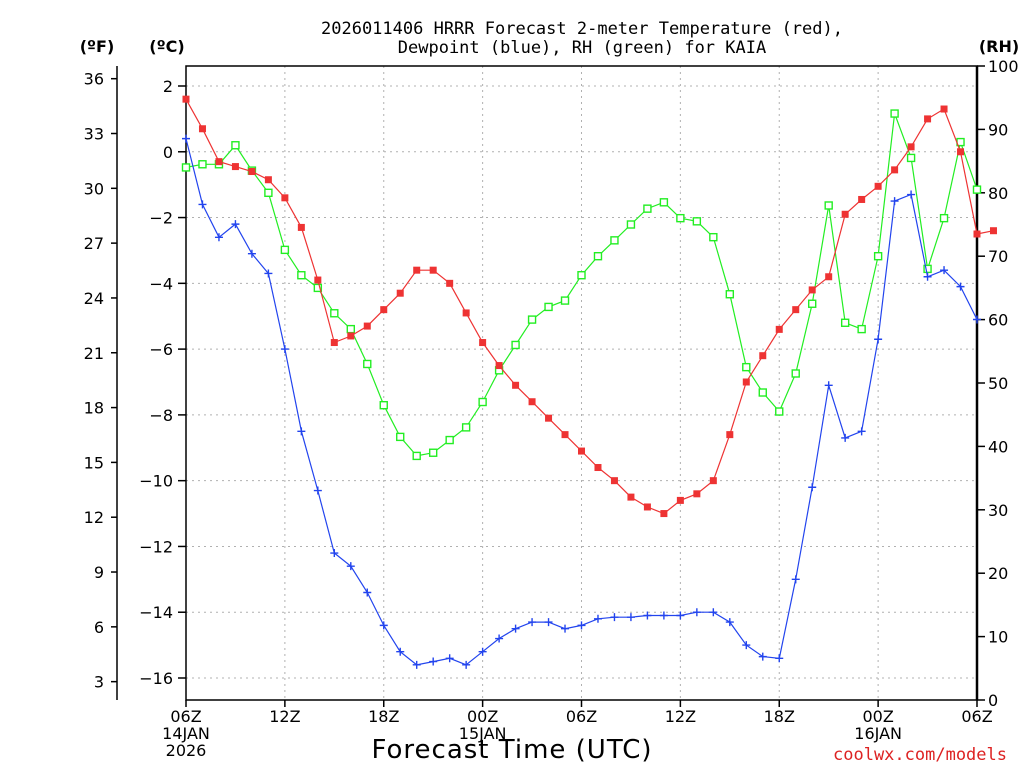 The height and width of the screenshot is (768, 1024). What do you see at coordinates (998, 510) in the screenshot?
I see `rh-tick-label: 30` at bounding box center [998, 510].